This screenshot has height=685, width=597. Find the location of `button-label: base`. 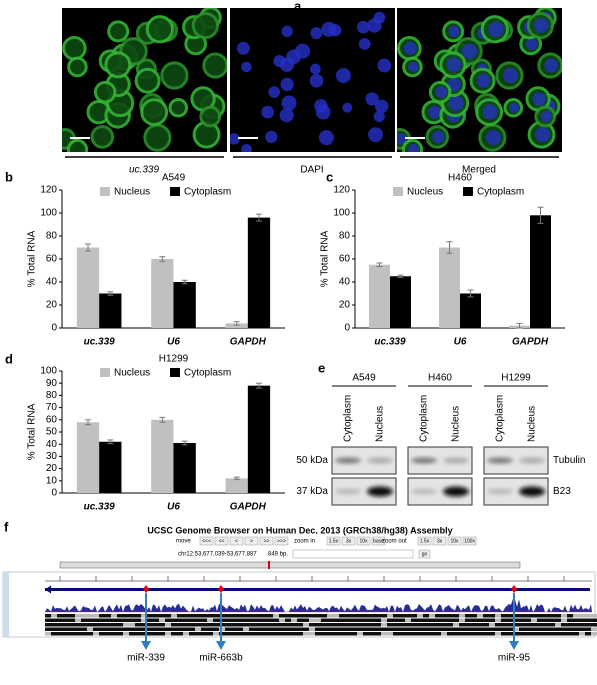

button-label: base is located at coordinates (378, 541).